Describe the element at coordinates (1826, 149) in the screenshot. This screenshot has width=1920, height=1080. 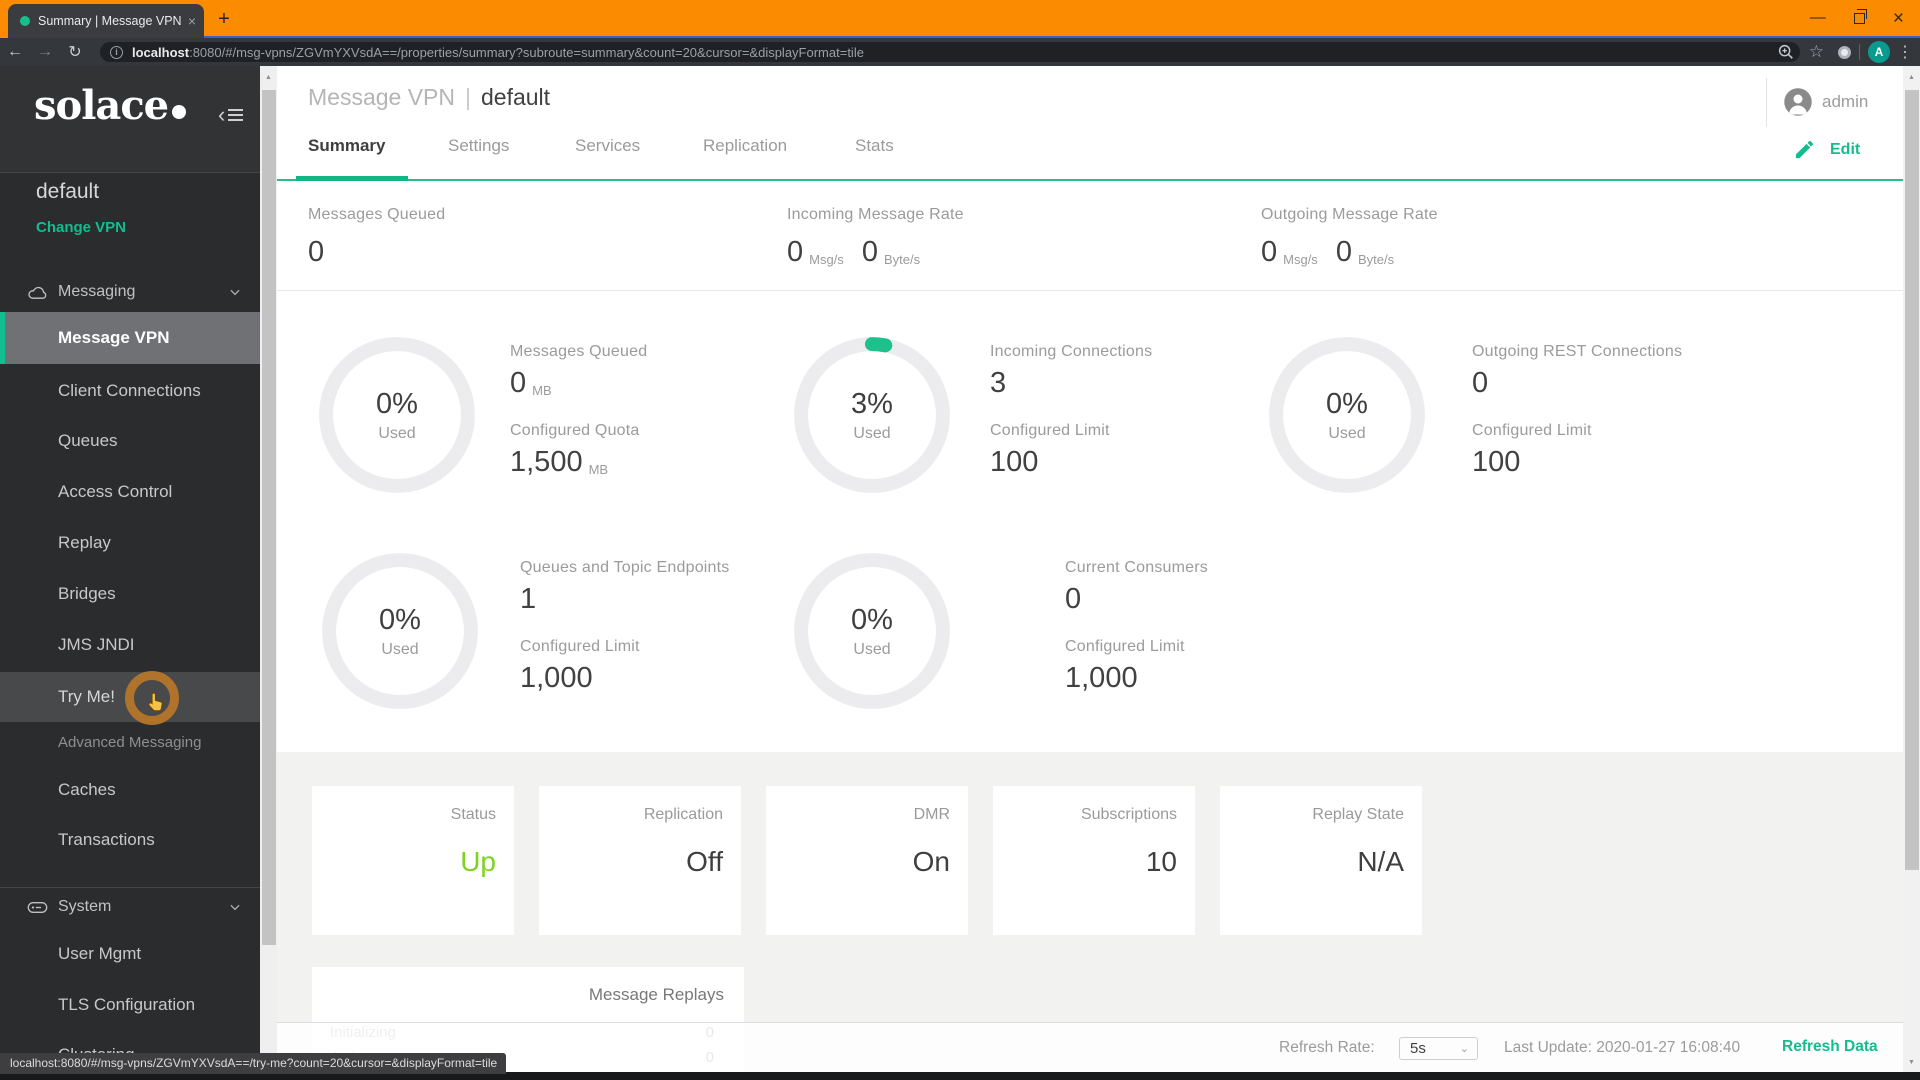
I see `edit-button: Edit` at that location.